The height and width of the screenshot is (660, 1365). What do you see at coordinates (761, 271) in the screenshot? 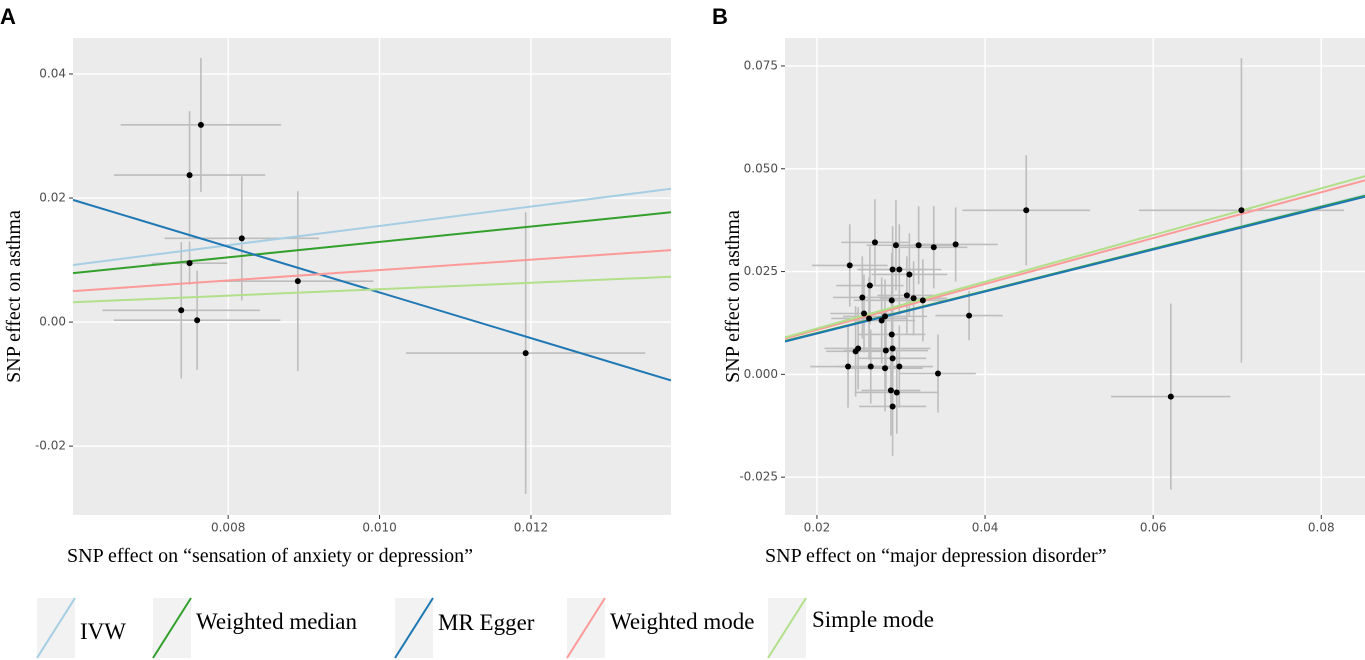
I see `y-tick-label: 0.025` at bounding box center [761, 271].